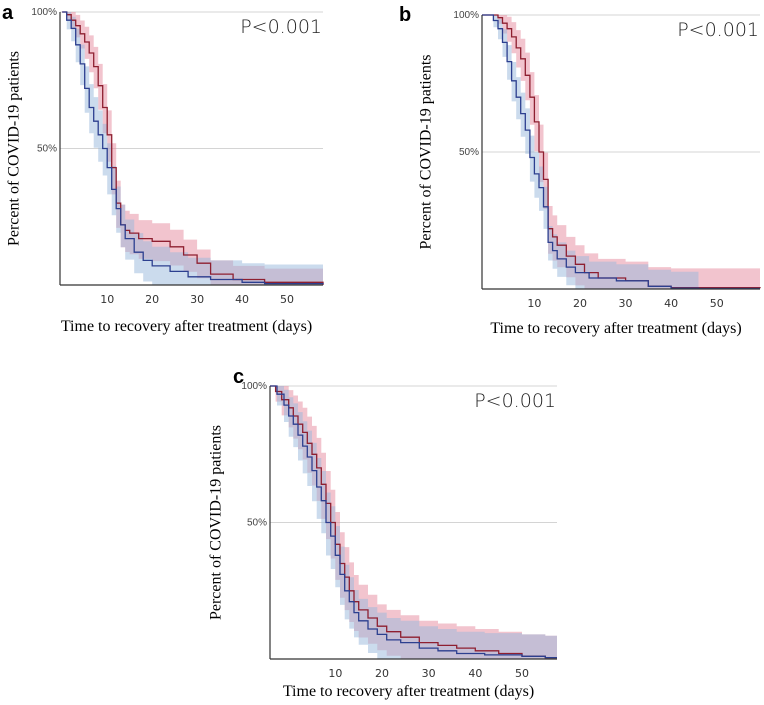  I want to click on panel-label: b, so click(405, 15).